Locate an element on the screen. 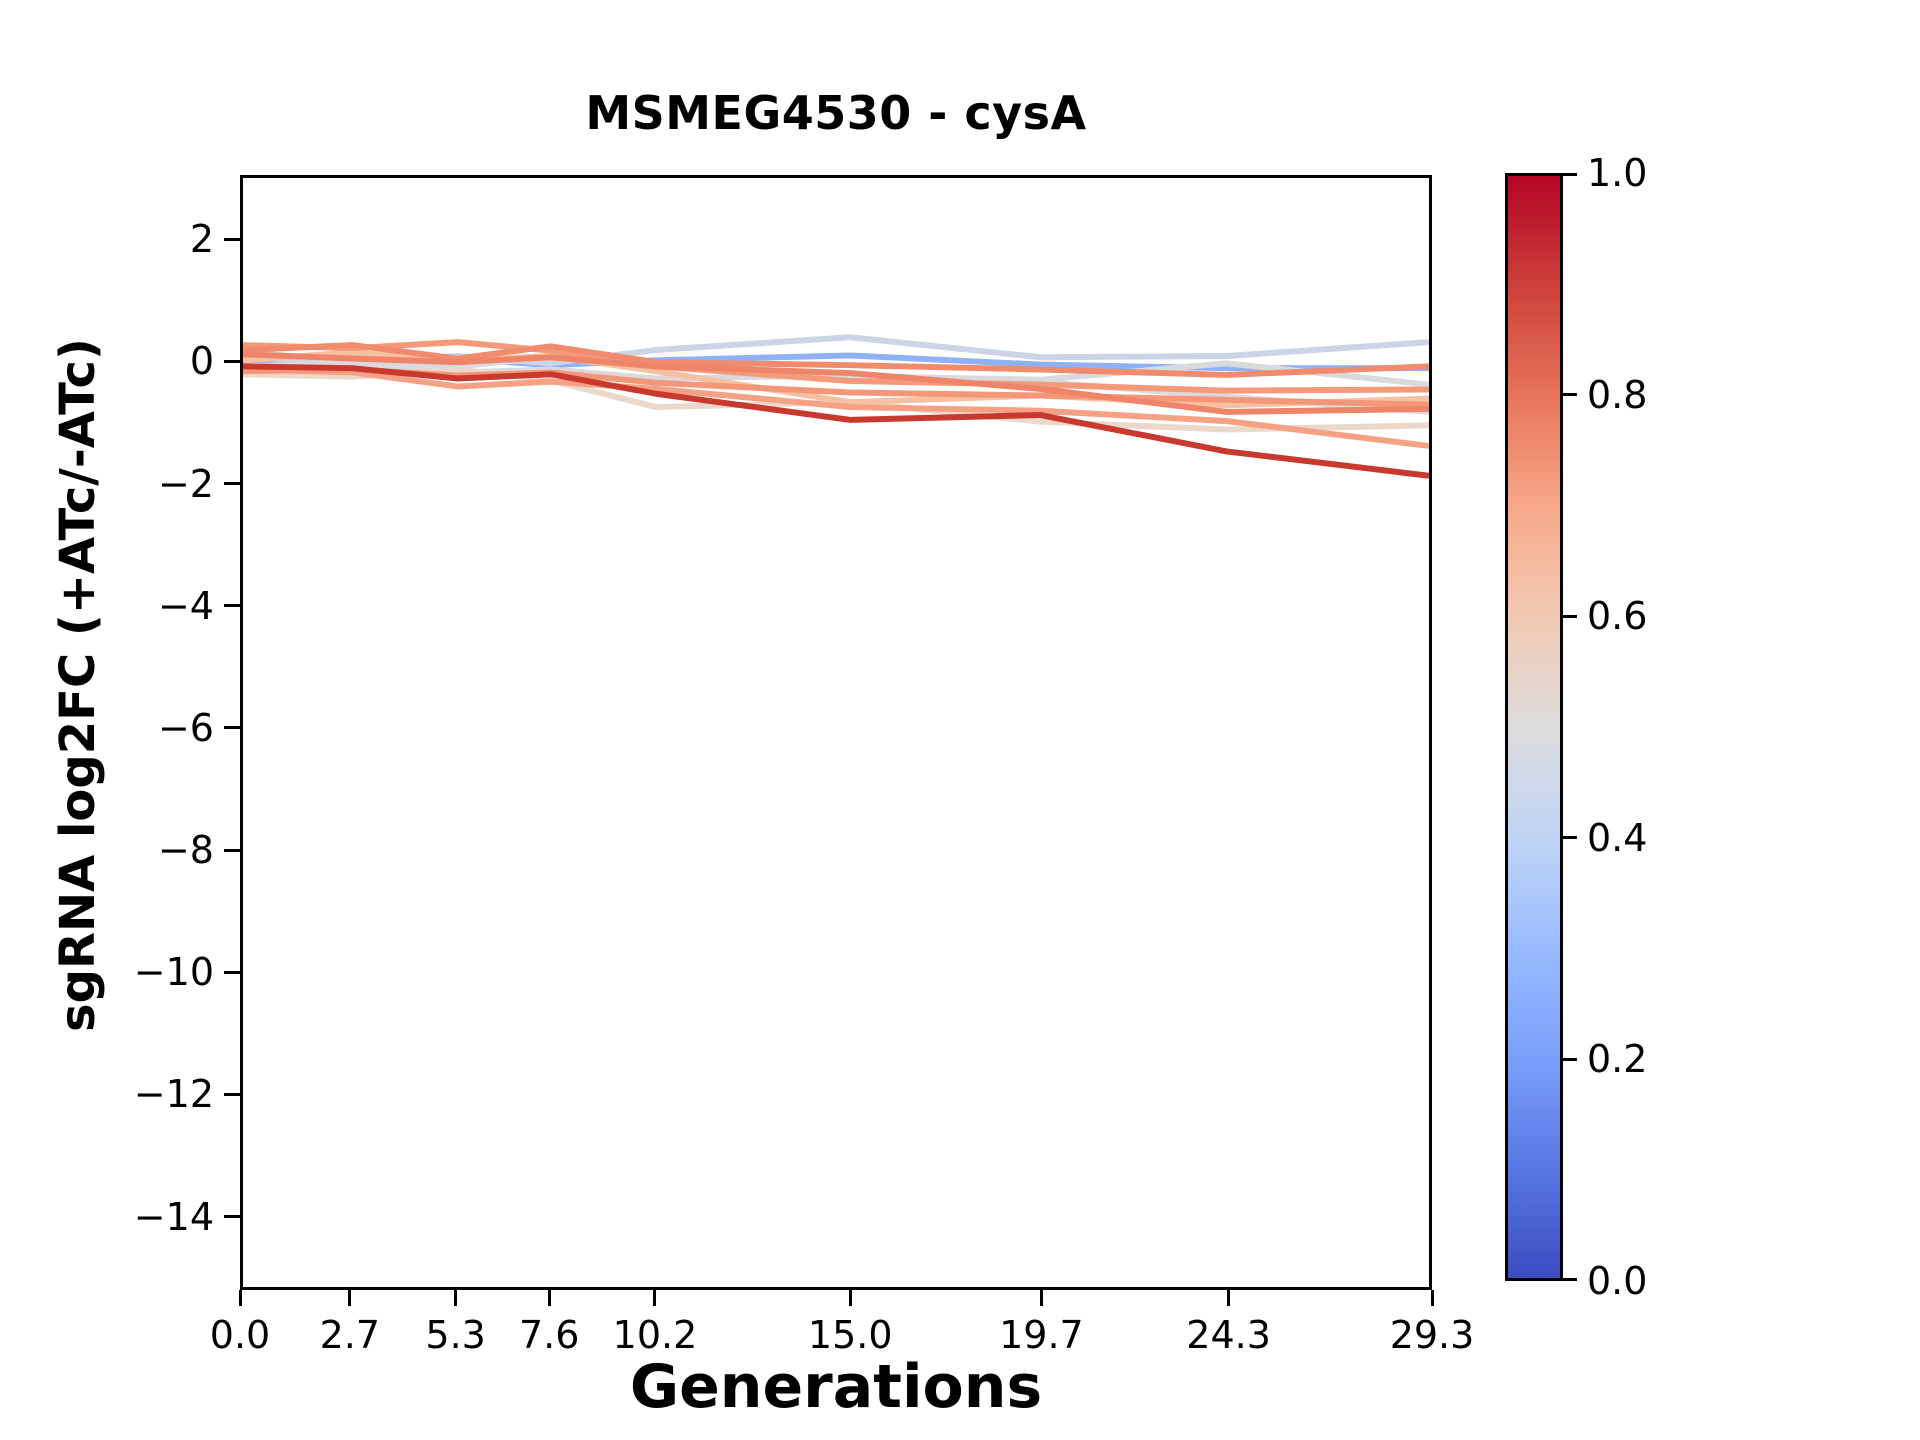 The height and width of the screenshot is (1440, 1920). y-tick-label: −4 is located at coordinates (185, 605).